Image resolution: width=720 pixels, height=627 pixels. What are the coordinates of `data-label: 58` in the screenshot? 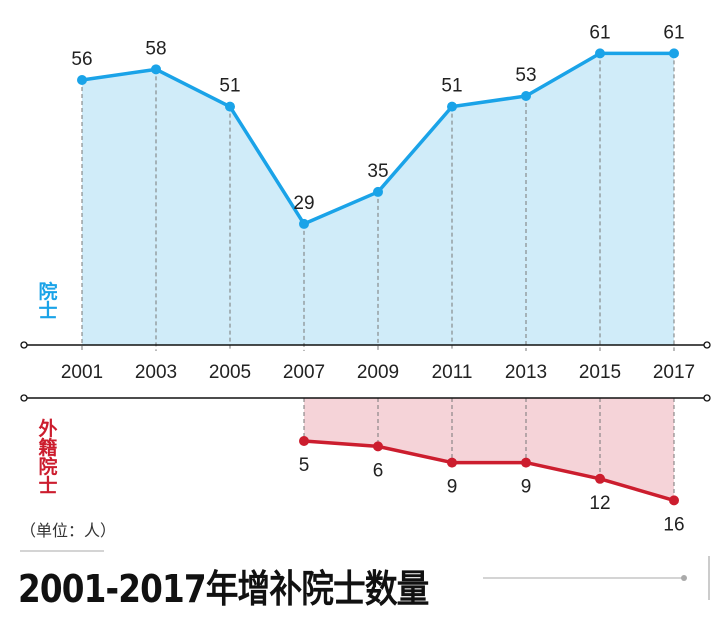 It's located at (155, 48).